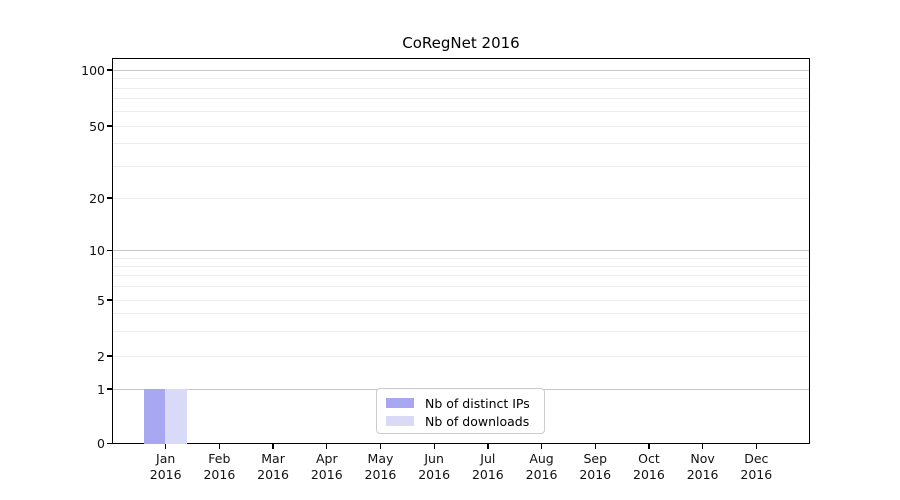 The width and height of the screenshot is (900, 500). Describe the element at coordinates (97, 250) in the screenshot. I see `y-tick-label: 10` at that location.